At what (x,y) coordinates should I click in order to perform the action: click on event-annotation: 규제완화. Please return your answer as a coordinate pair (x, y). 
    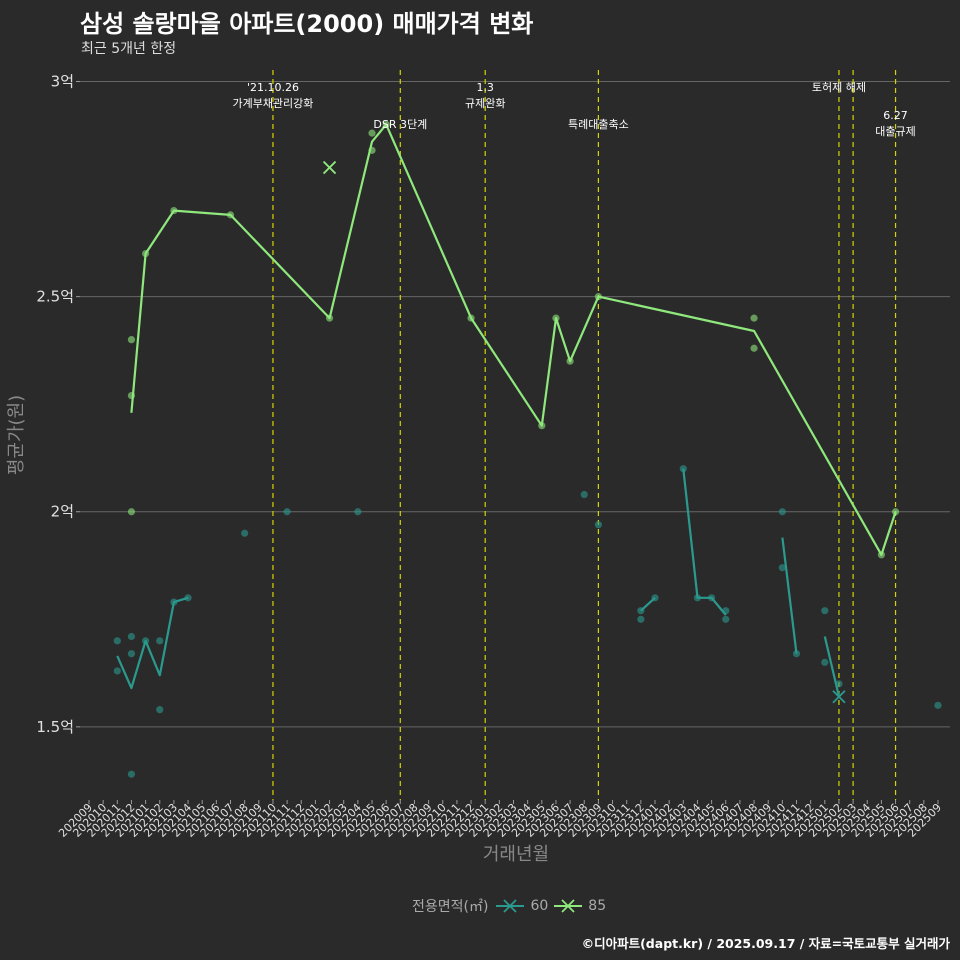
    Looking at the image, I should click on (485, 103).